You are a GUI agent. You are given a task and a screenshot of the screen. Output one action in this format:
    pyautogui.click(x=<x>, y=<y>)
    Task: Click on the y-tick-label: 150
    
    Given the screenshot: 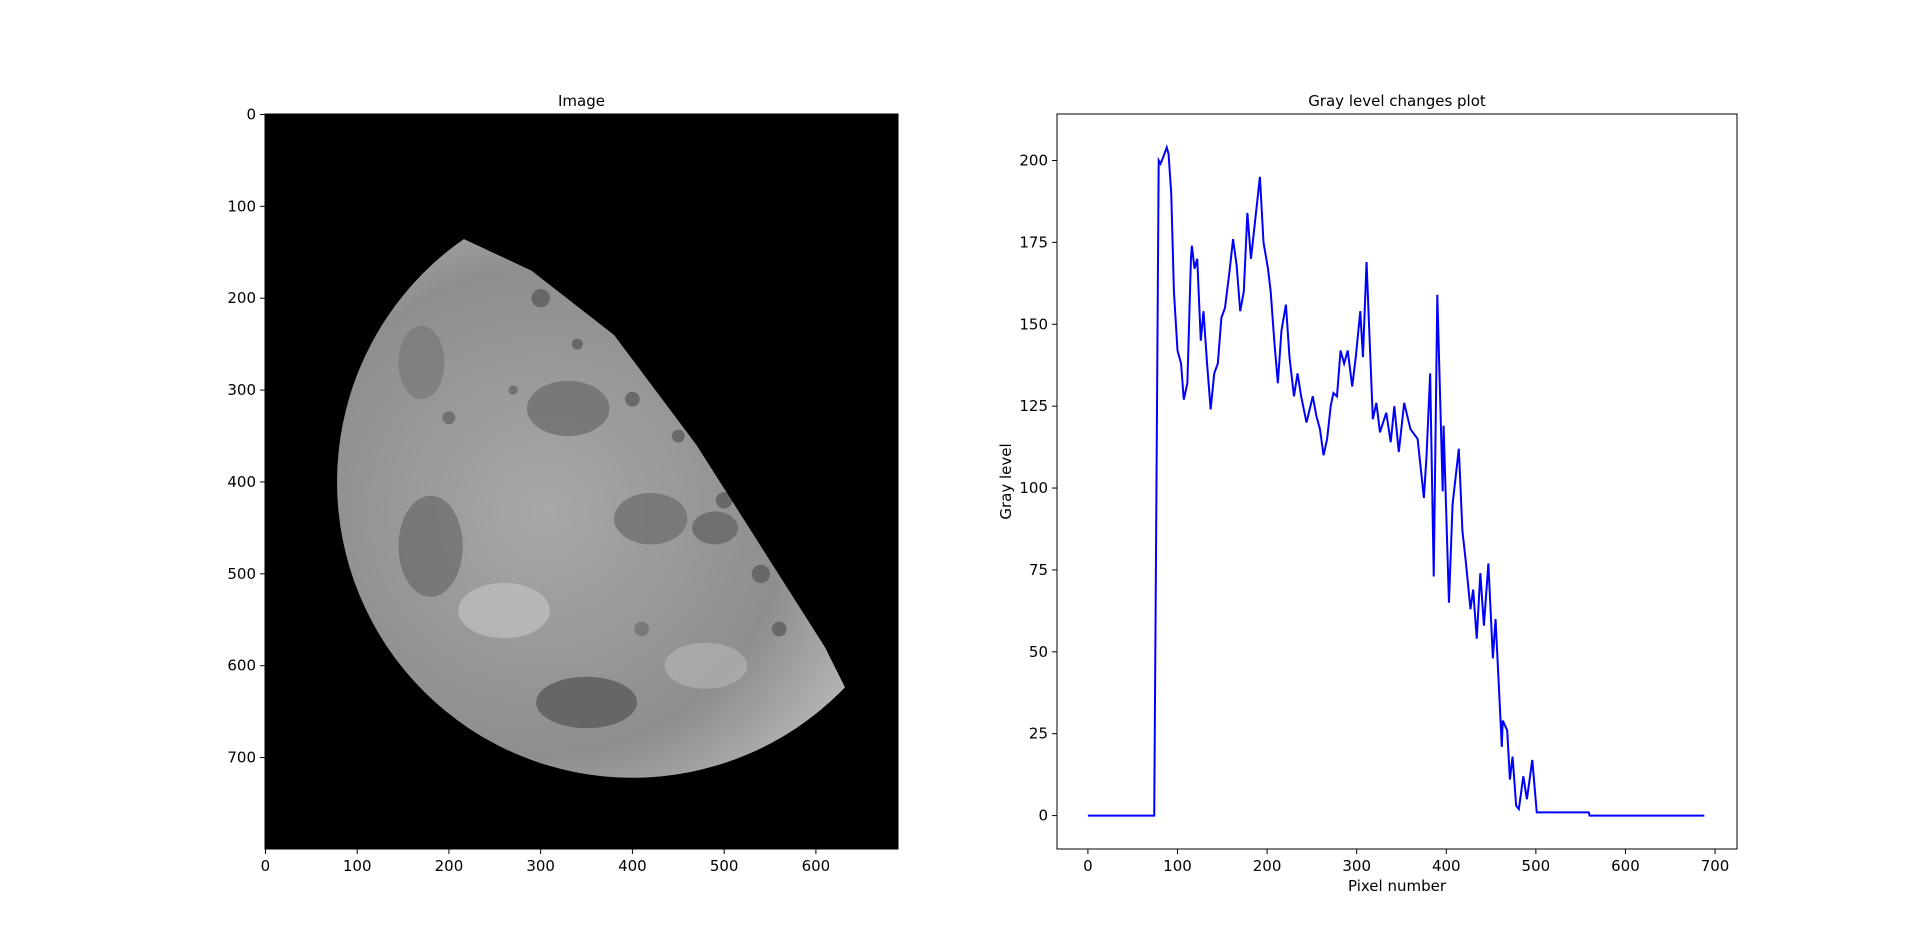 What is the action you would take?
    pyautogui.click(x=1033, y=324)
    